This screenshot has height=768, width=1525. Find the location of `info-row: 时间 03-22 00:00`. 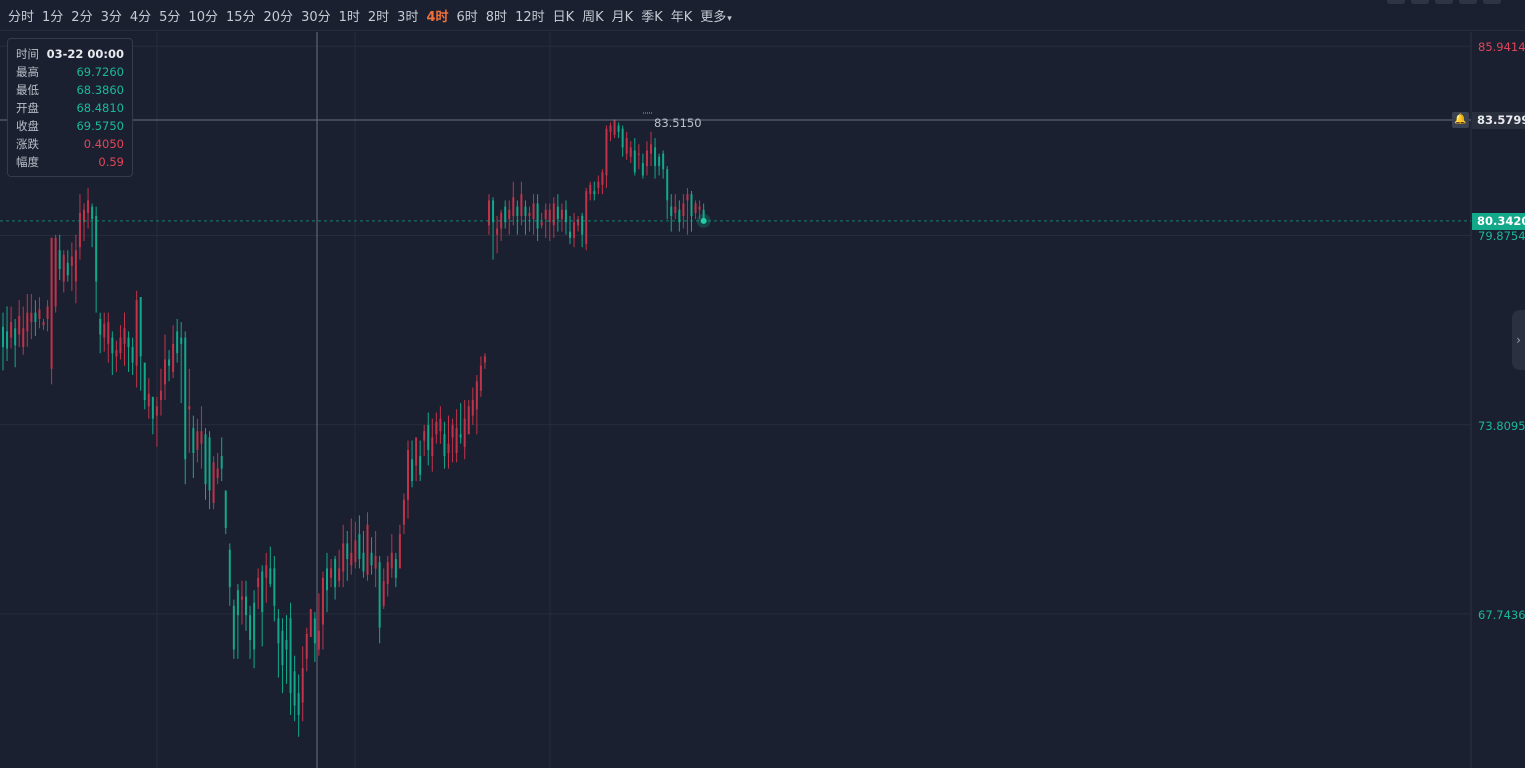

info-row: 时间 03-22 00:00 is located at coordinates (70, 54).